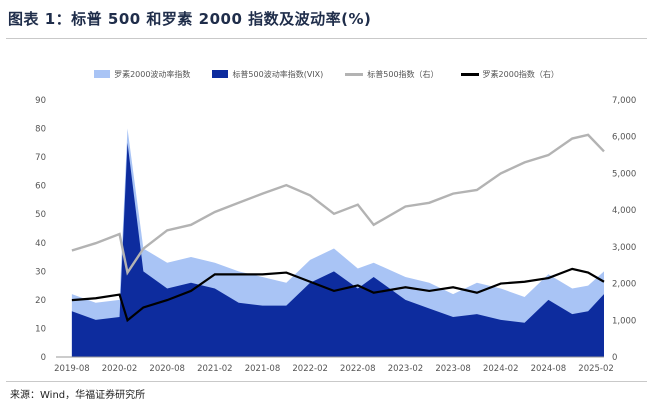 The image size is (653, 403). Describe the element at coordinates (453, 369) in the screenshot. I see `x-tick-label: 2023-08` at that location.